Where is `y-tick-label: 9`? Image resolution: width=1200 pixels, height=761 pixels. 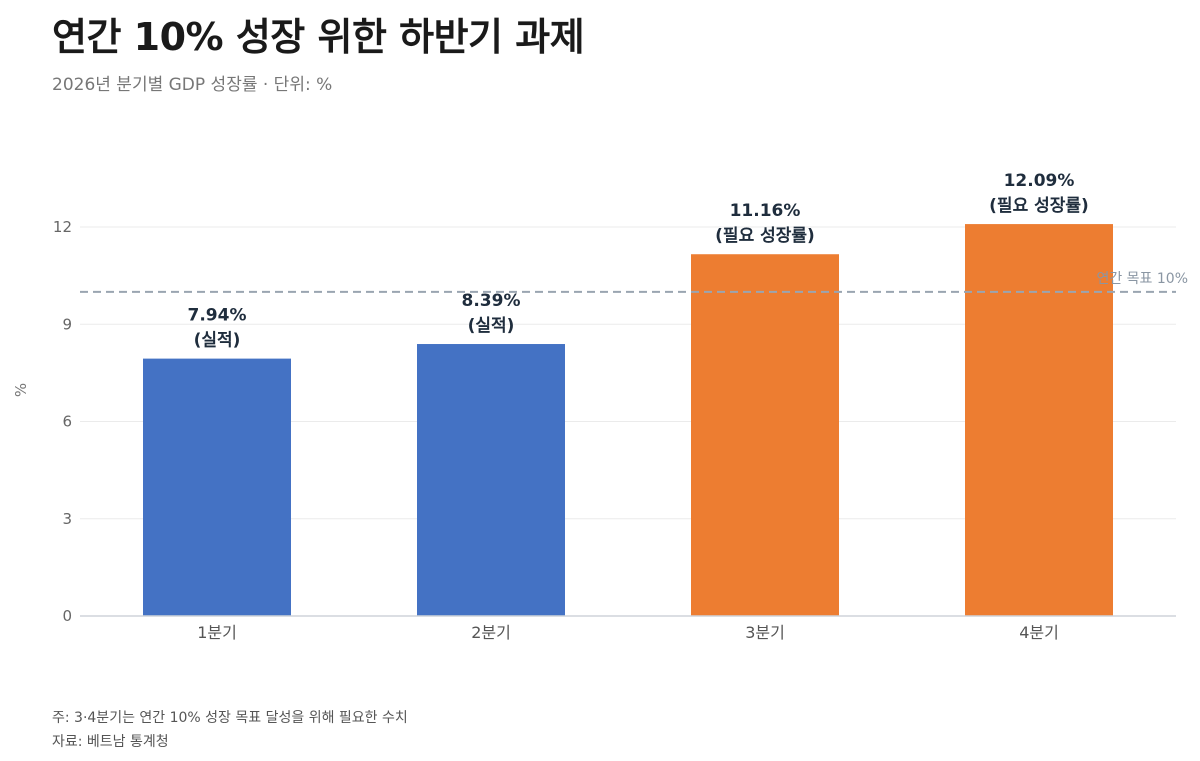 y-tick-label: 9 is located at coordinates (67, 324).